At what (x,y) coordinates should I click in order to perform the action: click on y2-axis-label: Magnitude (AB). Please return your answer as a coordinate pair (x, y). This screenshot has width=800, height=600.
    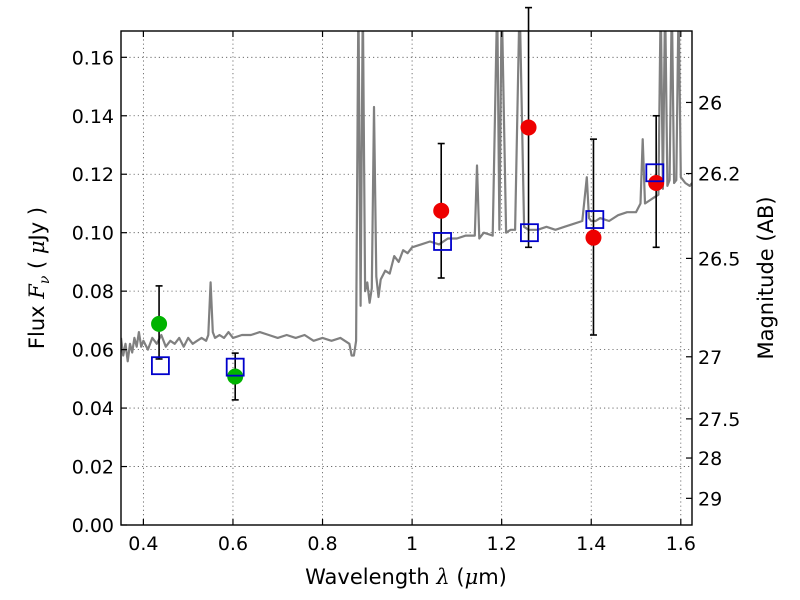
    Looking at the image, I should click on (766, 277).